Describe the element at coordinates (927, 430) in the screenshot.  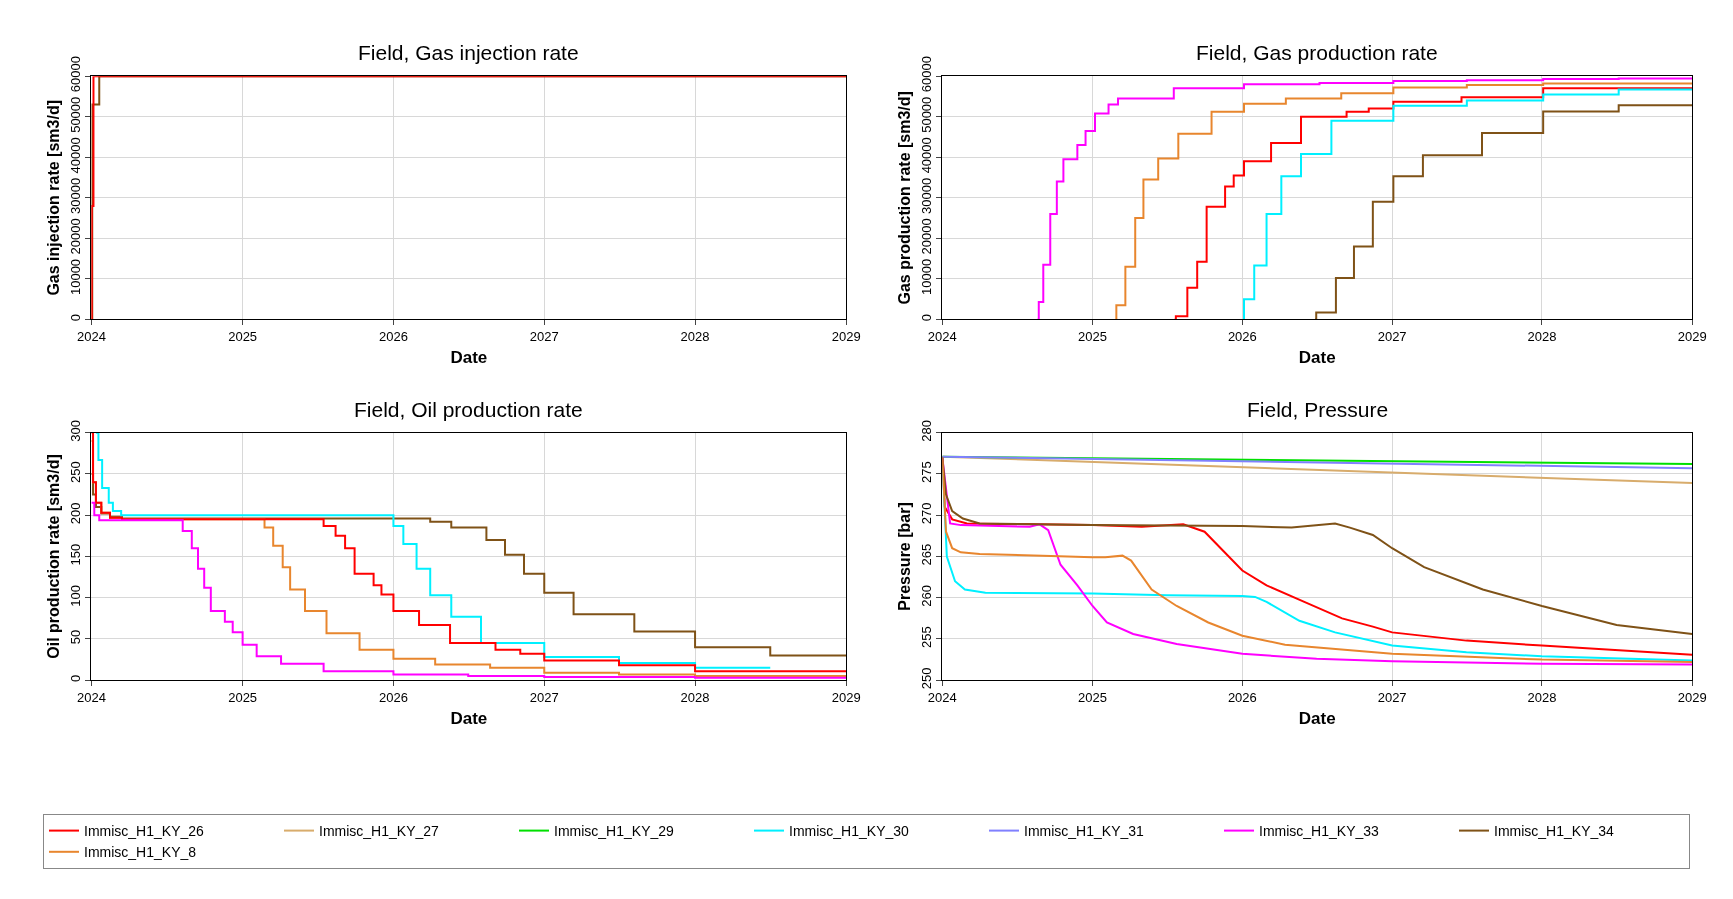
I see `y-tick-label: 280` at that location.